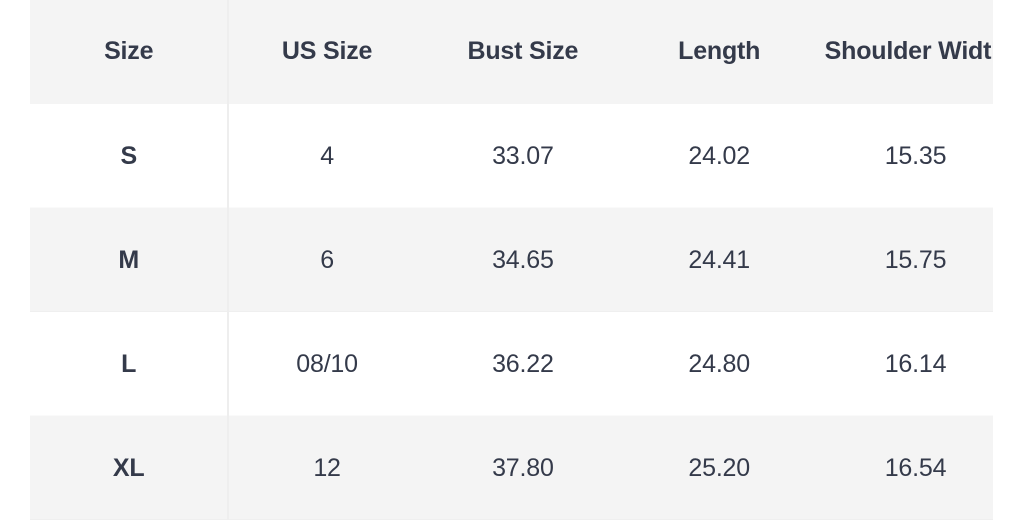 Image resolution: width=1024 pixels, height=528 pixels. What do you see at coordinates (719, 52) in the screenshot?
I see `column-header-length: Length` at bounding box center [719, 52].